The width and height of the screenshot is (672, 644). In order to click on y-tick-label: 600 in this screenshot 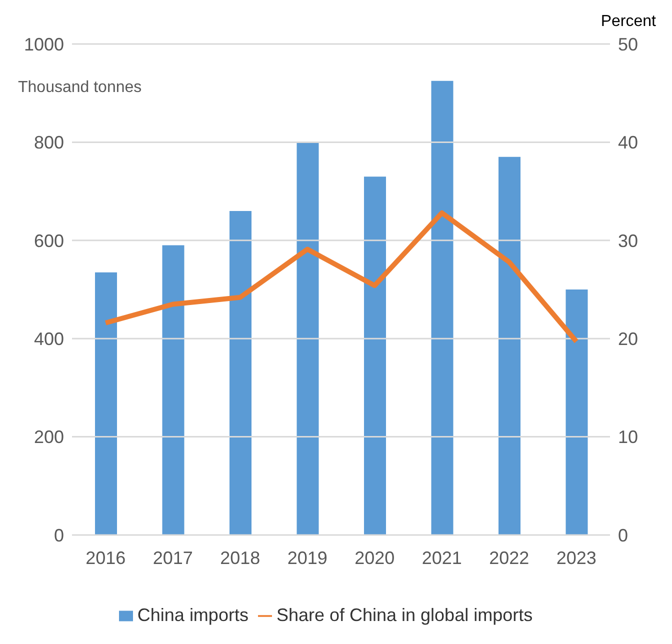, I will do `click(49, 240)`.